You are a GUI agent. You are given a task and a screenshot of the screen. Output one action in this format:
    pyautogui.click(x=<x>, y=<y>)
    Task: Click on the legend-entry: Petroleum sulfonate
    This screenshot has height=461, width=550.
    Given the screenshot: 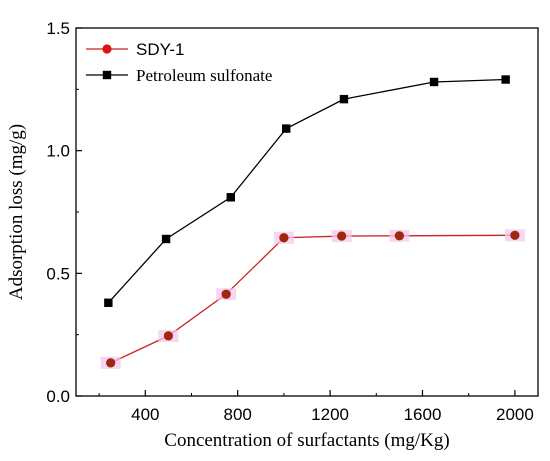 What is the action you would take?
    pyautogui.click(x=179, y=75)
    